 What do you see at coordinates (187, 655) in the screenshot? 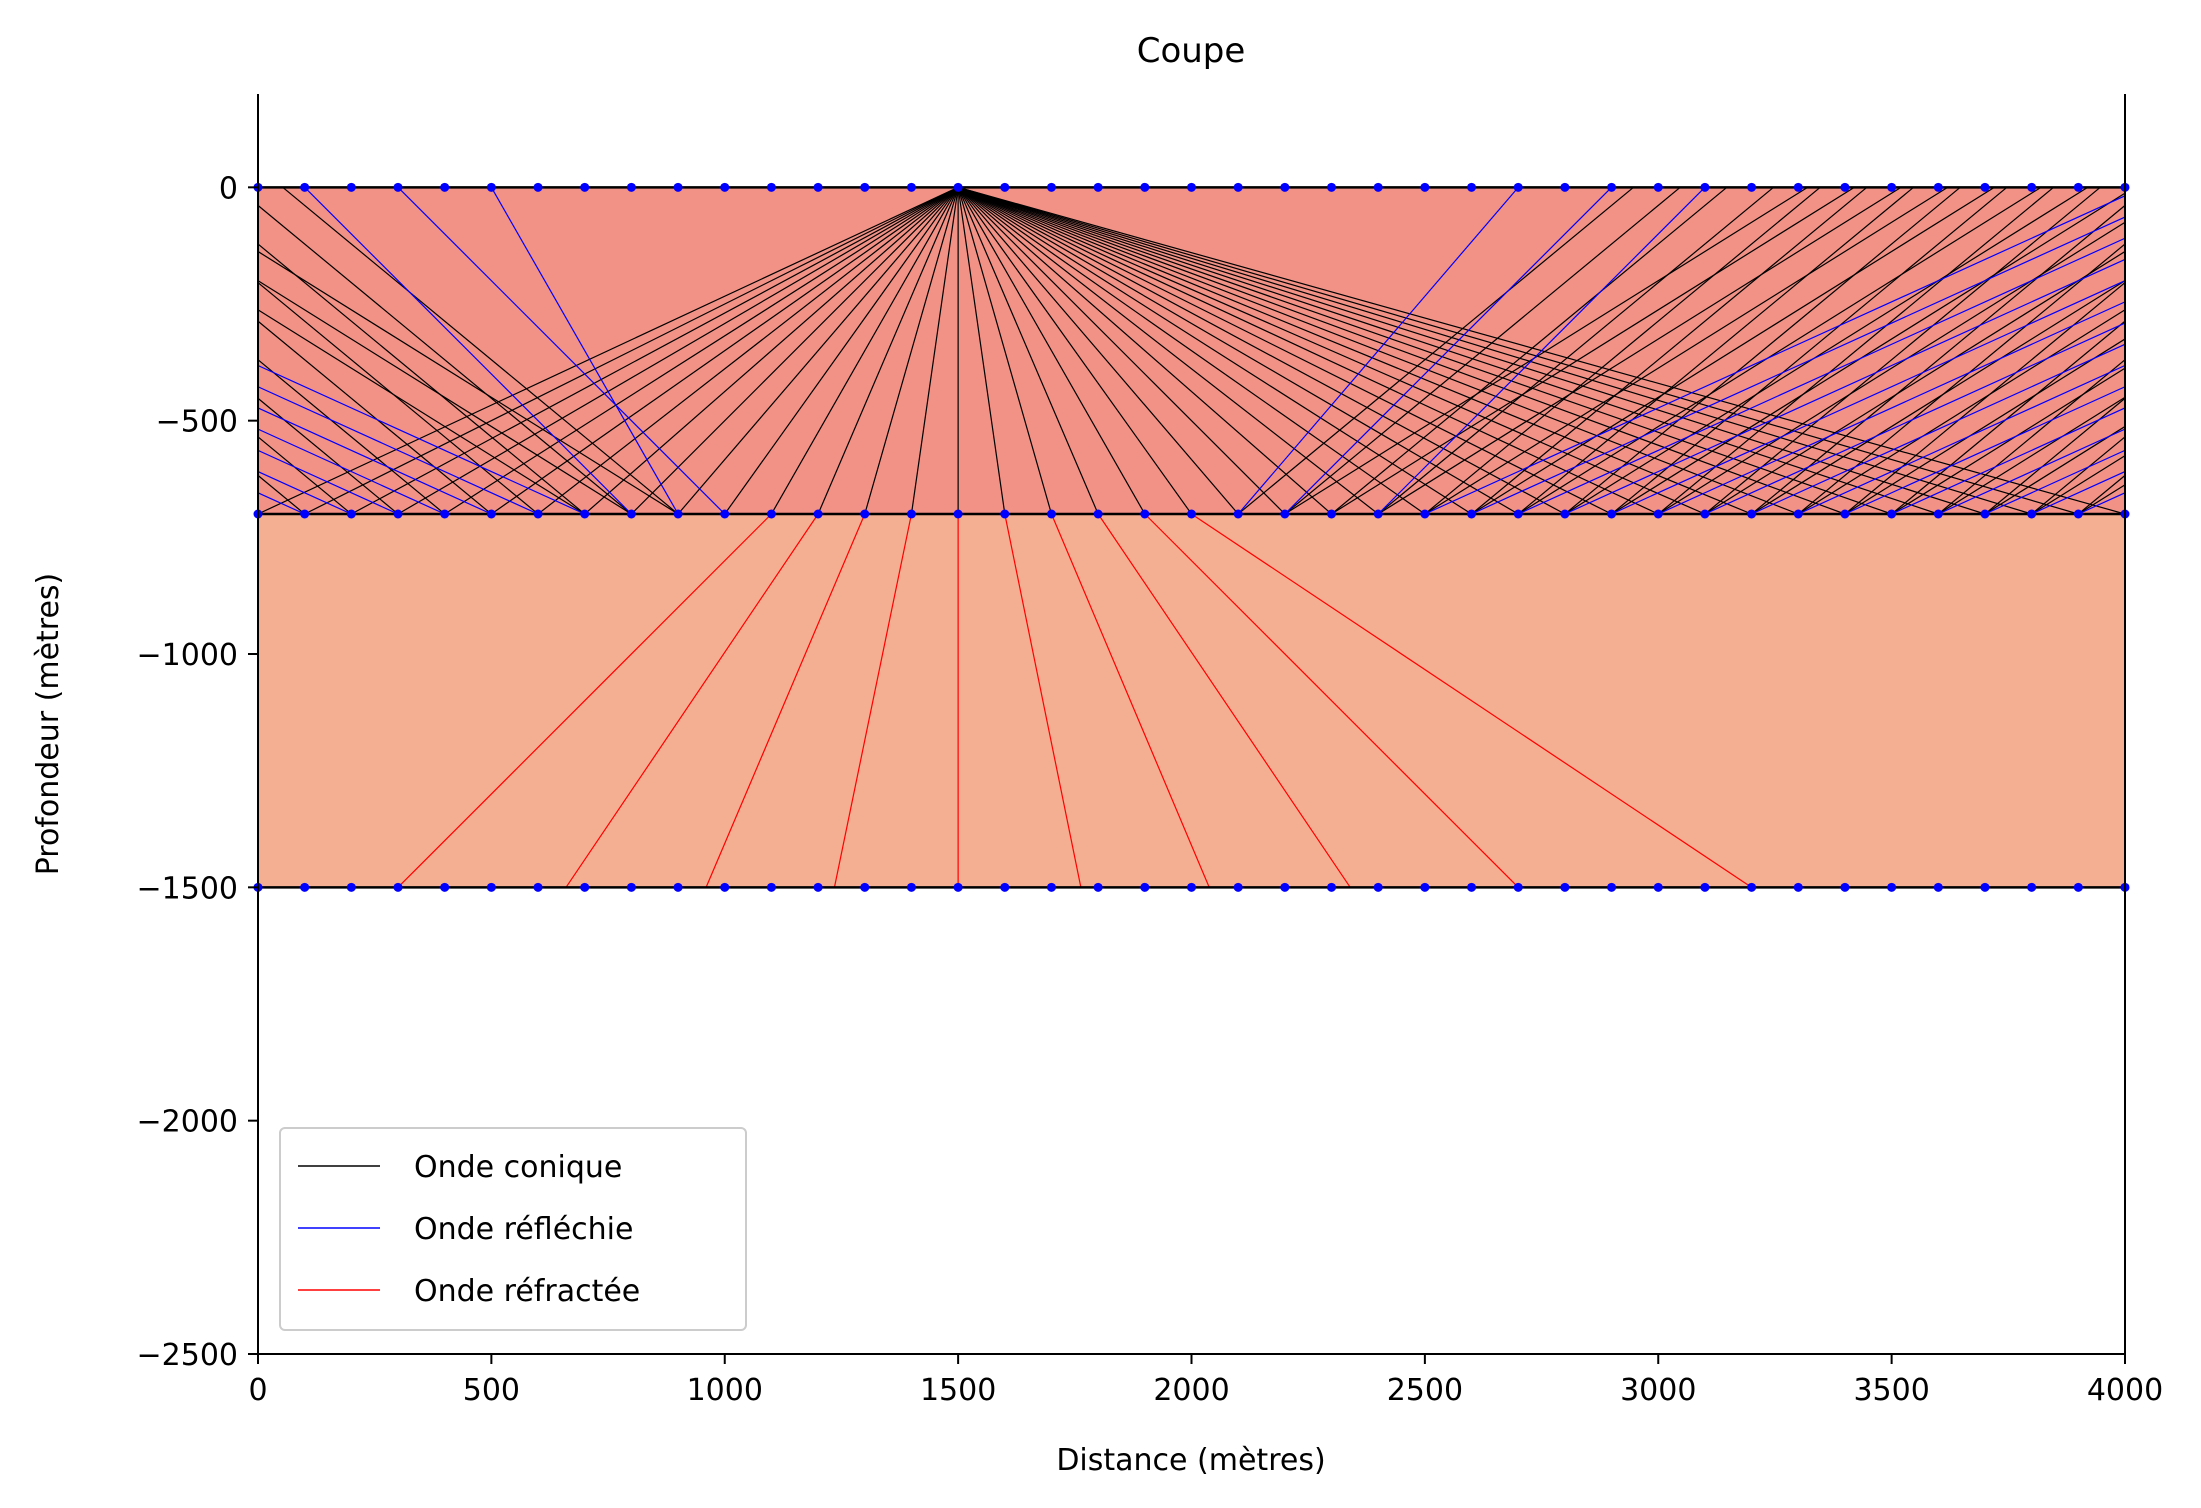
I see `y-tick-label: −1000` at bounding box center [187, 655].